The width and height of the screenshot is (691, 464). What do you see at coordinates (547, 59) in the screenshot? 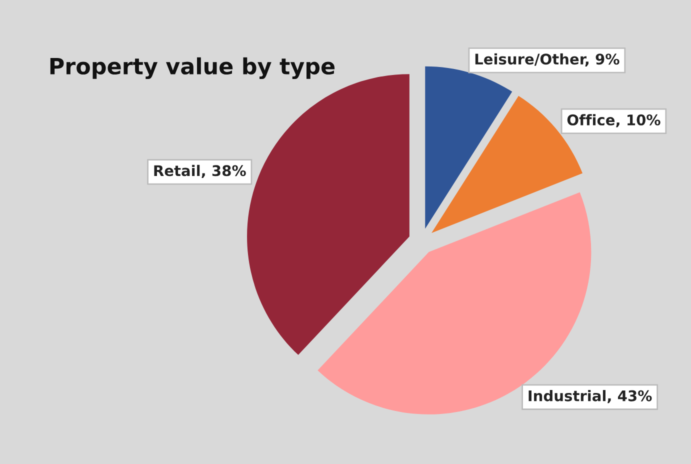
I see `slice-label: Leisure/Other, 9%` at bounding box center [547, 59].